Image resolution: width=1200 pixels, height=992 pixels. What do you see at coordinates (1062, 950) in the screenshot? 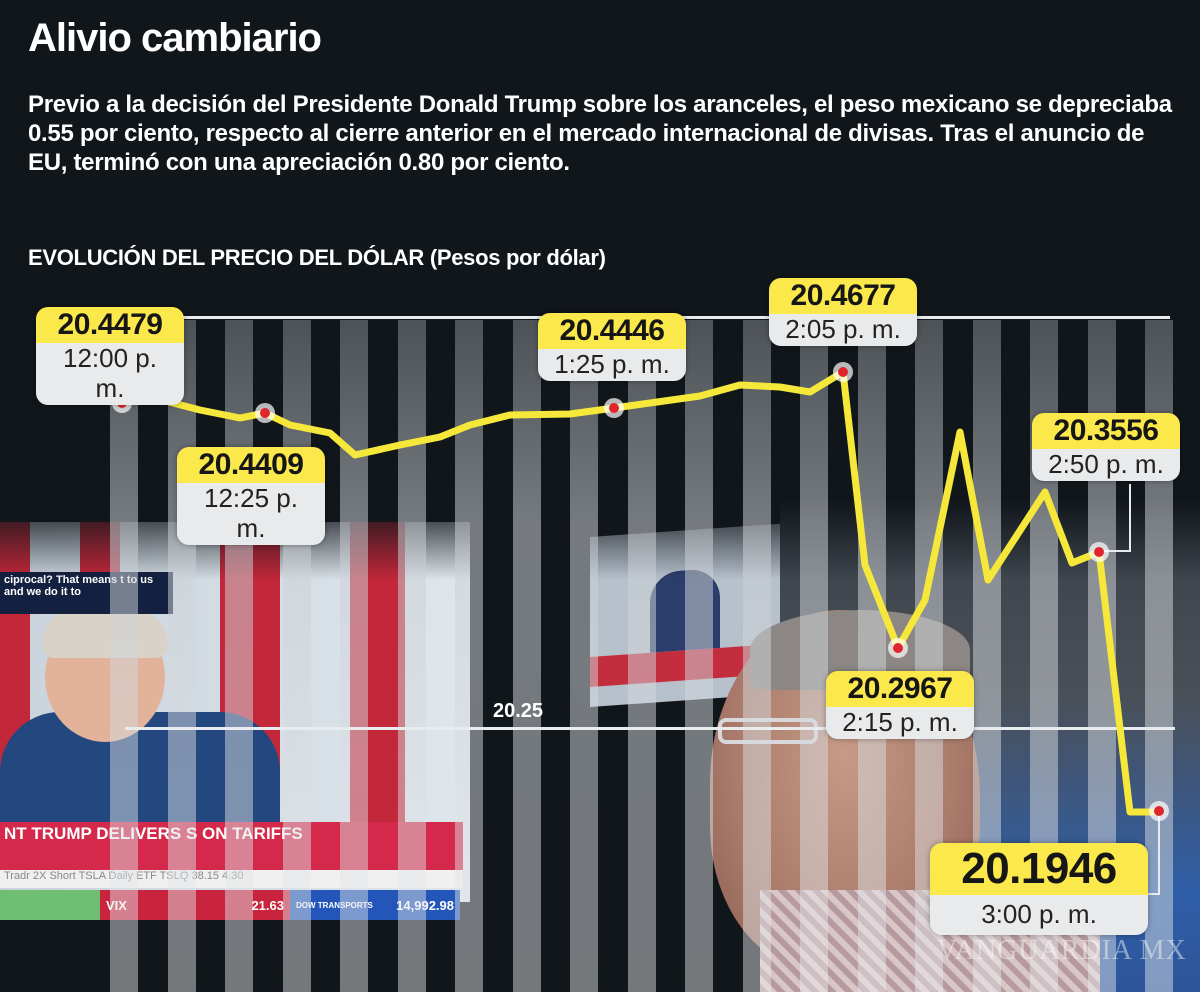
I see `watermark: VANGUARDIA MX` at bounding box center [1062, 950].